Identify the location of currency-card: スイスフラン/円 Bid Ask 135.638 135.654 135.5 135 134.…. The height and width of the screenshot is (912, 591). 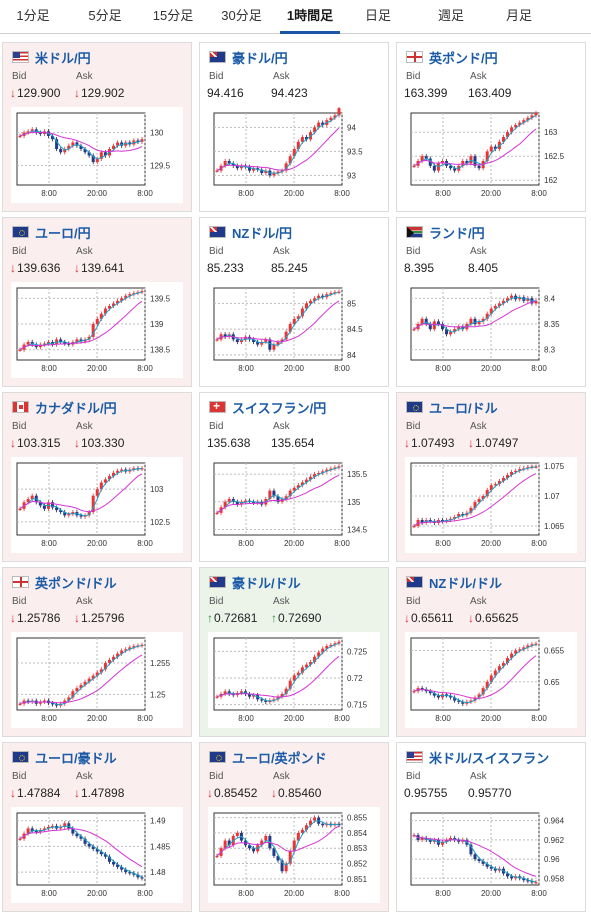
(294, 477).